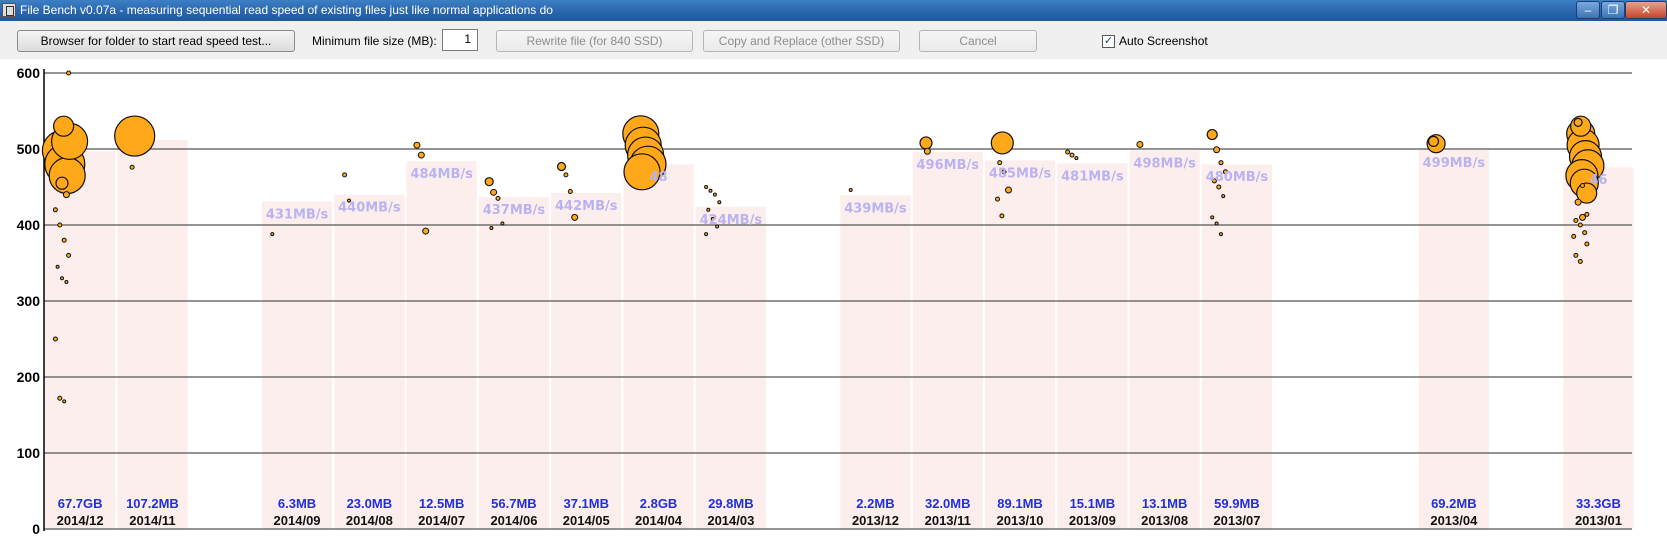 Image resolution: width=1667 pixels, height=543 pixels. What do you see at coordinates (731, 220) in the screenshot?
I see `speed-label: 424MB/s` at bounding box center [731, 220].